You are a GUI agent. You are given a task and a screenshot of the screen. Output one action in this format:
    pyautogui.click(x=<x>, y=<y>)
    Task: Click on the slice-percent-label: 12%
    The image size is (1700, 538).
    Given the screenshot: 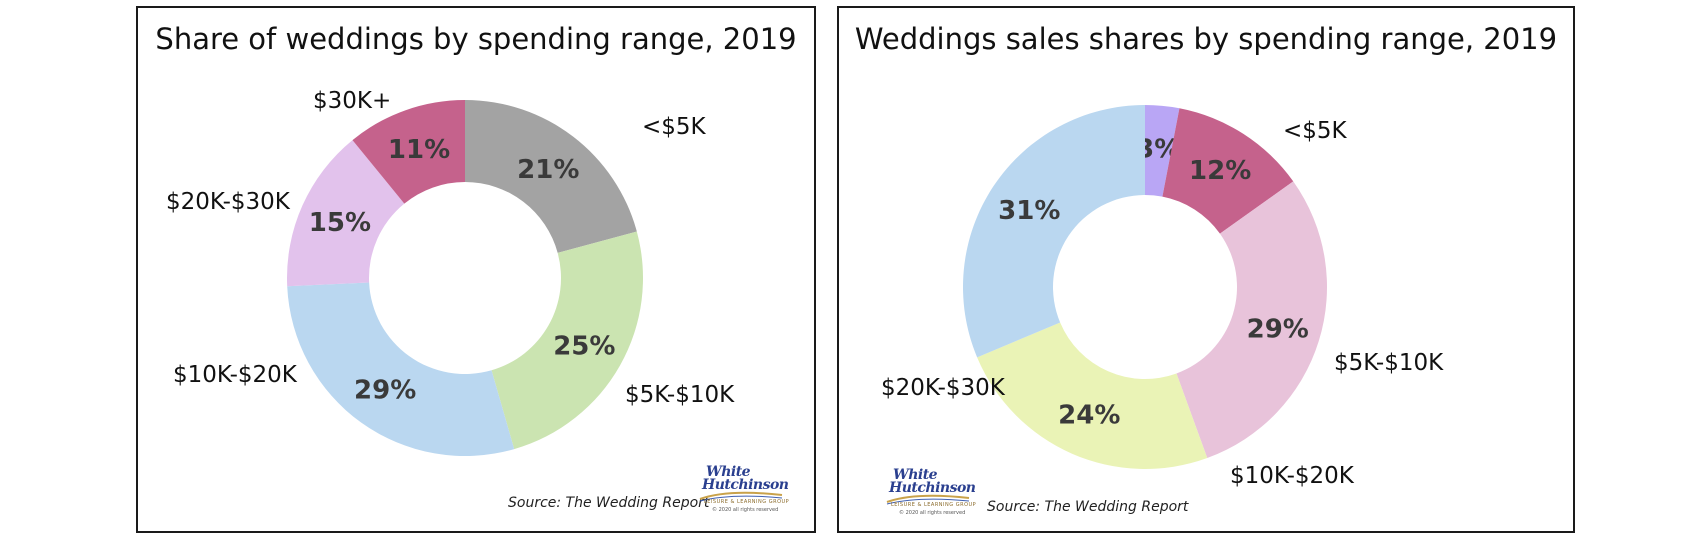 What is the action you would take?
    pyautogui.click(x=1220, y=171)
    